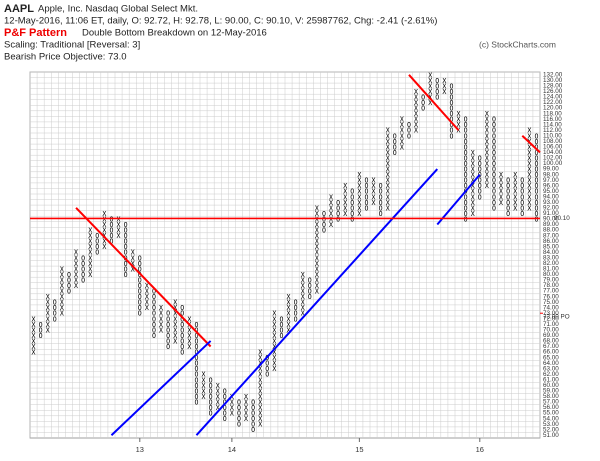 The image size is (600, 461). What do you see at coordinates (553, 102) in the screenshot?
I see `y-tick-label: 122.00` at bounding box center [553, 102].